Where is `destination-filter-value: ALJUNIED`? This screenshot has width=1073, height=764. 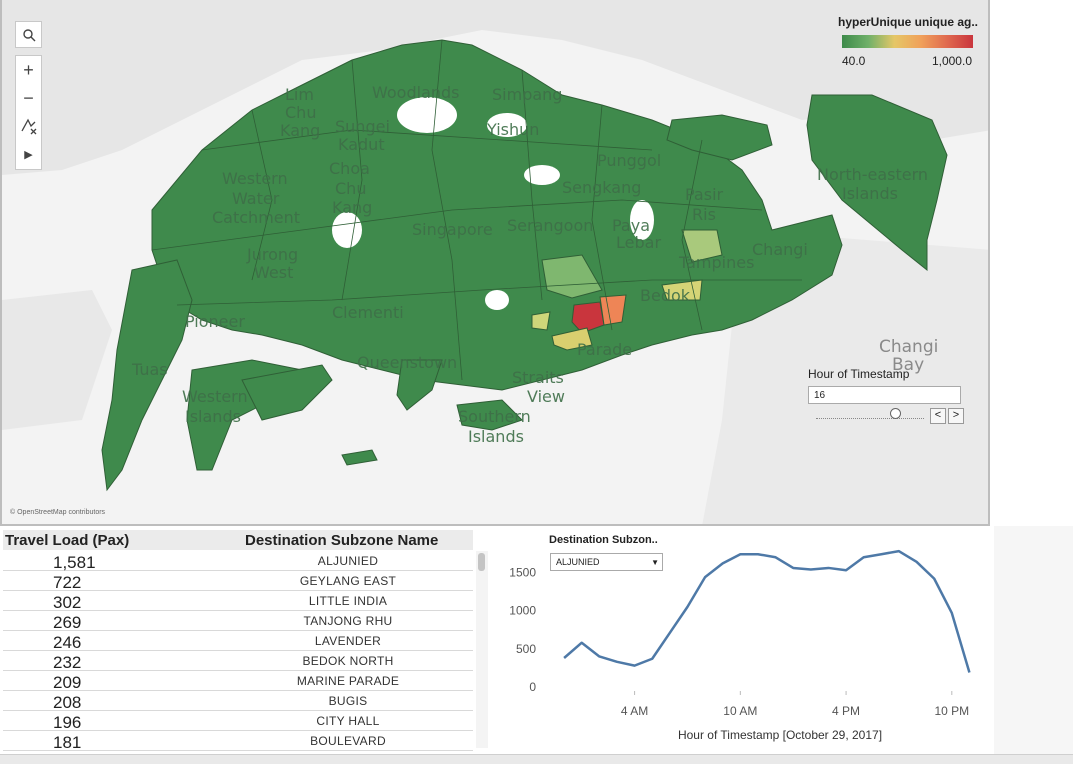 destination-filter-value: ALJUNIED is located at coordinates (578, 562).